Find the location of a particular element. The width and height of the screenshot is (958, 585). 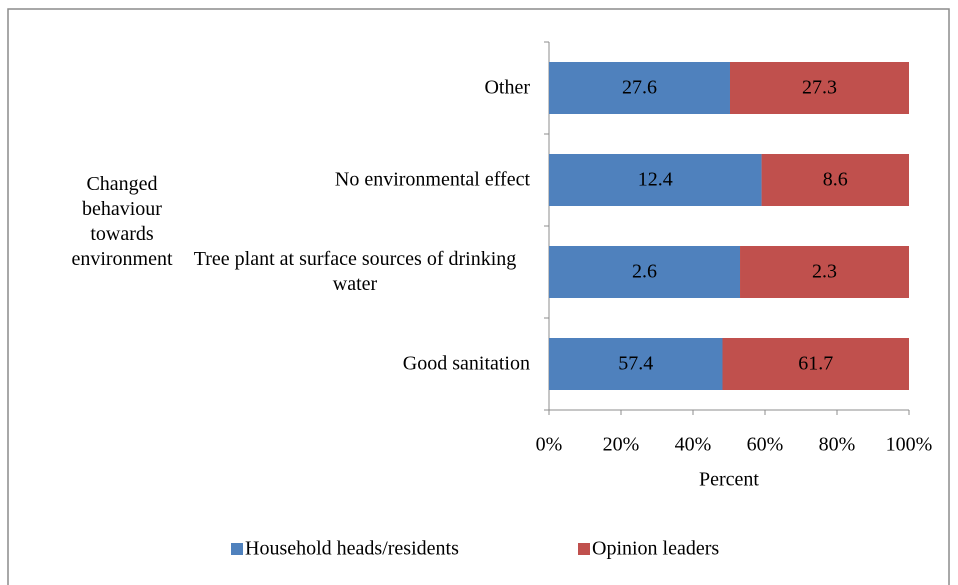

y-tick-label: No environmental effect is located at coordinates (432, 179).